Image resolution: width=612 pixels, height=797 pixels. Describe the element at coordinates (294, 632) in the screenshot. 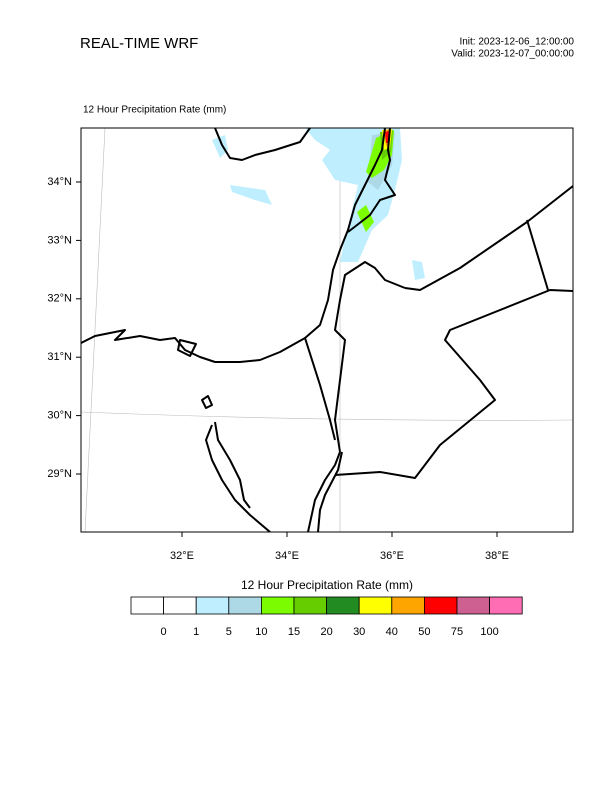

I see `colorbar-label: 15` at that location.